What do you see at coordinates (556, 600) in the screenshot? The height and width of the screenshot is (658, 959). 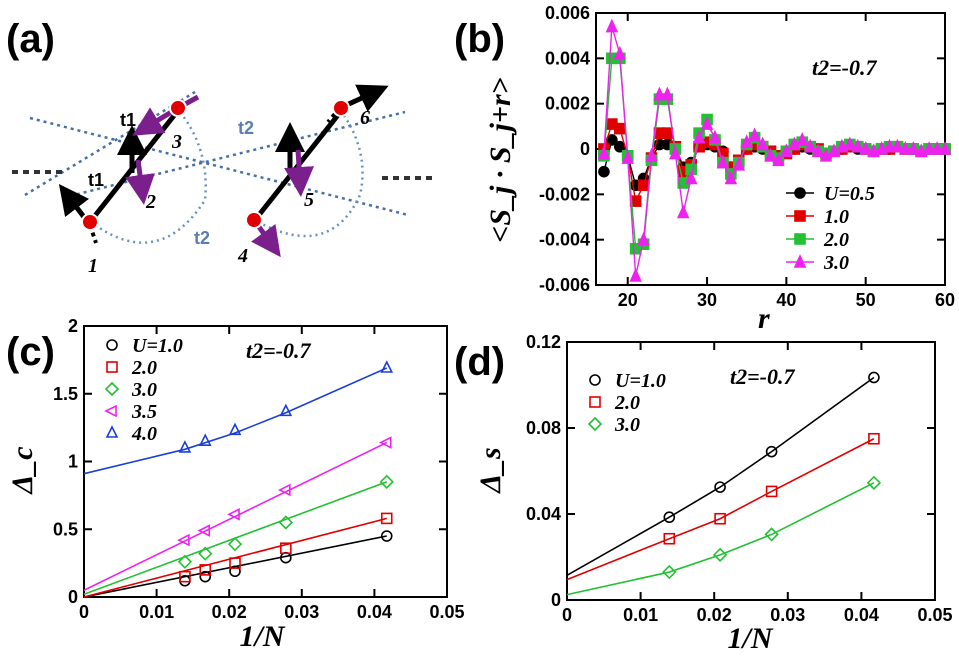 I see `d-ytick-label: 0` at bounding box center [556, 600].